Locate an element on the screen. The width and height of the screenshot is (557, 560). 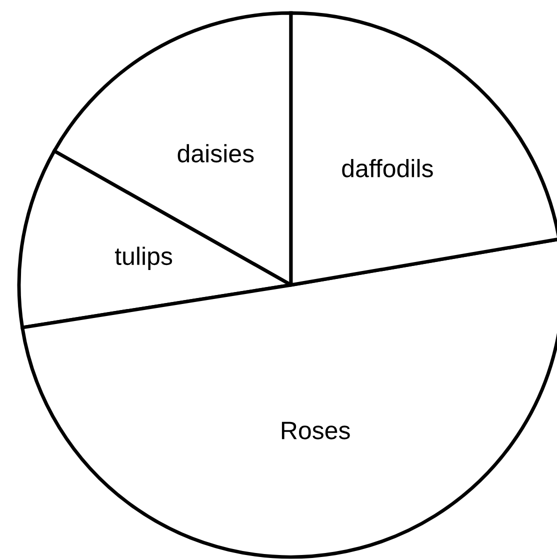
slice-label: Roses is located at coordinates (316, 431).